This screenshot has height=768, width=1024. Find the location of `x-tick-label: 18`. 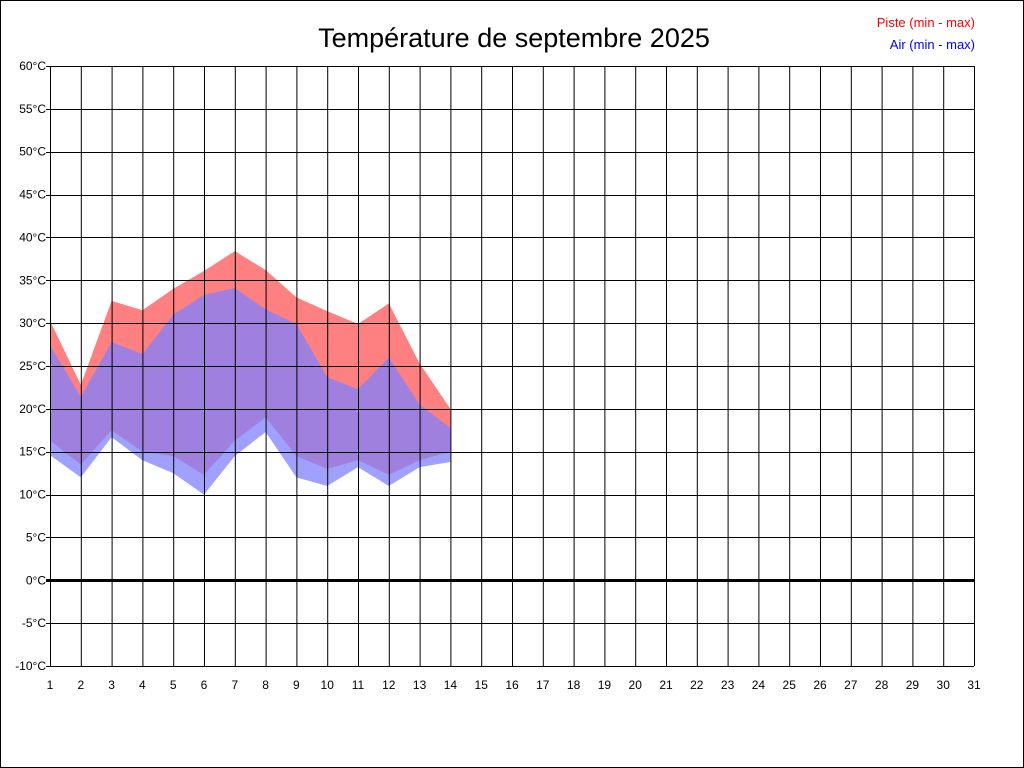

x-tick-label: 18 is located at coordinates (574, 685).